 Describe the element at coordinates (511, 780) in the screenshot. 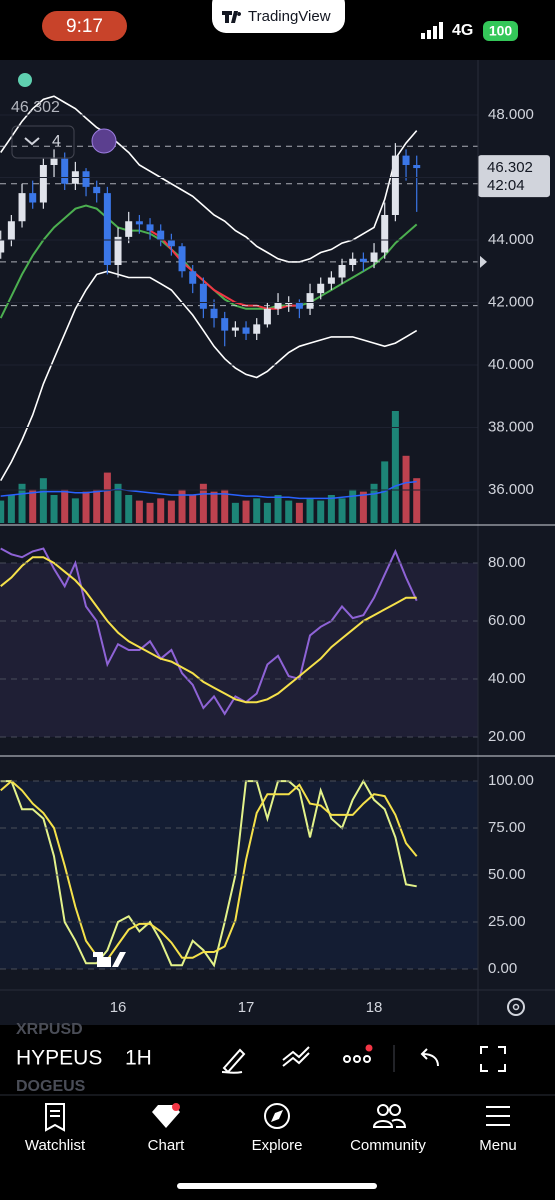

I see `y-tick-label: 100.00` at that location.